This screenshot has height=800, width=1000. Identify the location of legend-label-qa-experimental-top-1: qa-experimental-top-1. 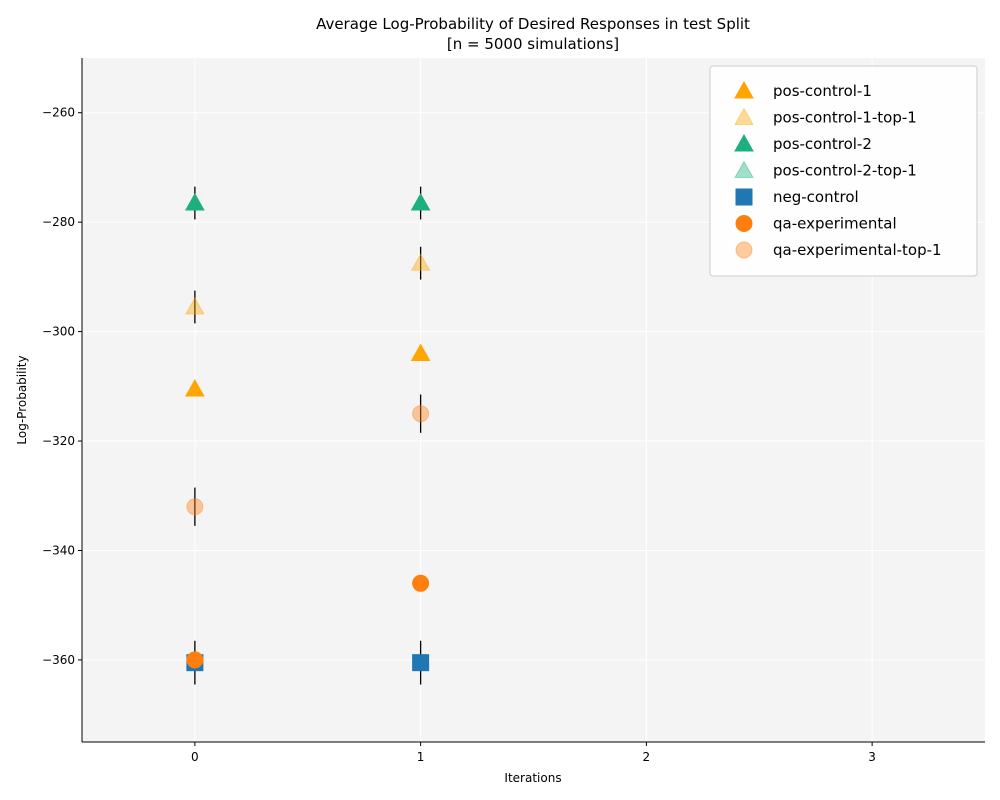
(857, 250).